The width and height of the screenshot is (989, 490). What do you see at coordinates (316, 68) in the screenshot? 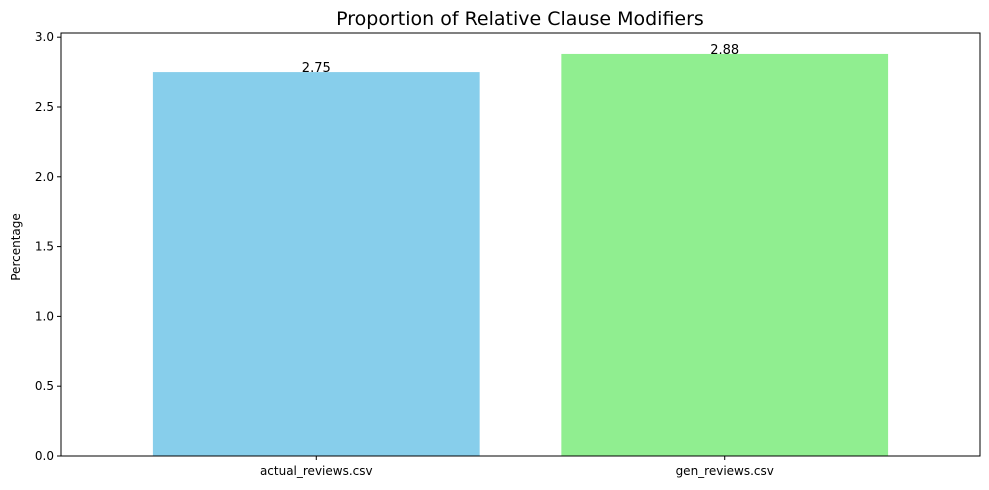
I see `data-label: 2.75` at bounding box center [316, 68].